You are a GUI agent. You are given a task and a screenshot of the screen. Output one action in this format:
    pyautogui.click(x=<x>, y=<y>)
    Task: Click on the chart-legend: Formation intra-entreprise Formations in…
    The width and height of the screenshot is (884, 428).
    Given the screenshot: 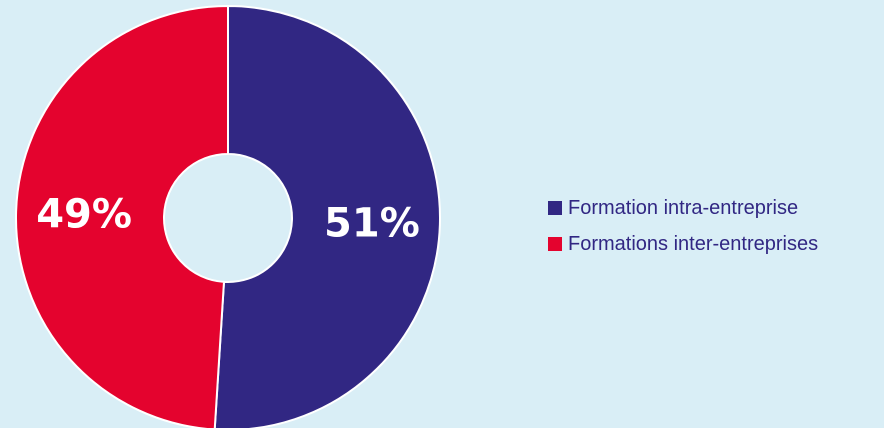 What is the action you would take?
    pyautogui.click(x=683, y=226)
    